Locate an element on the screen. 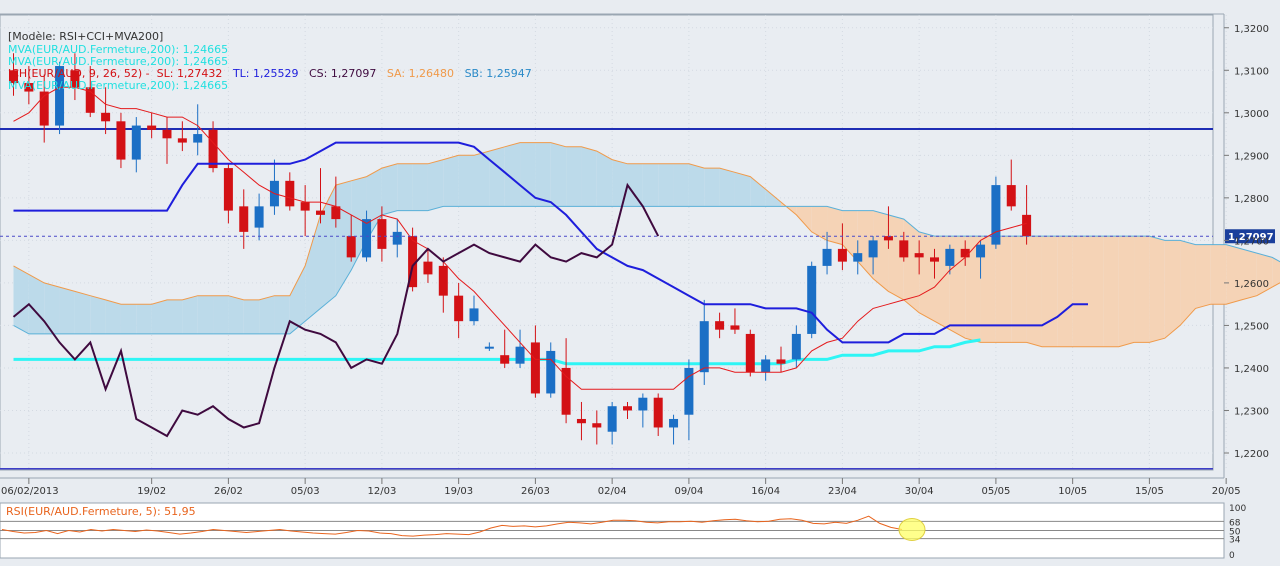  x-tick-label: 19/03 is located at coordinates (458, 491).